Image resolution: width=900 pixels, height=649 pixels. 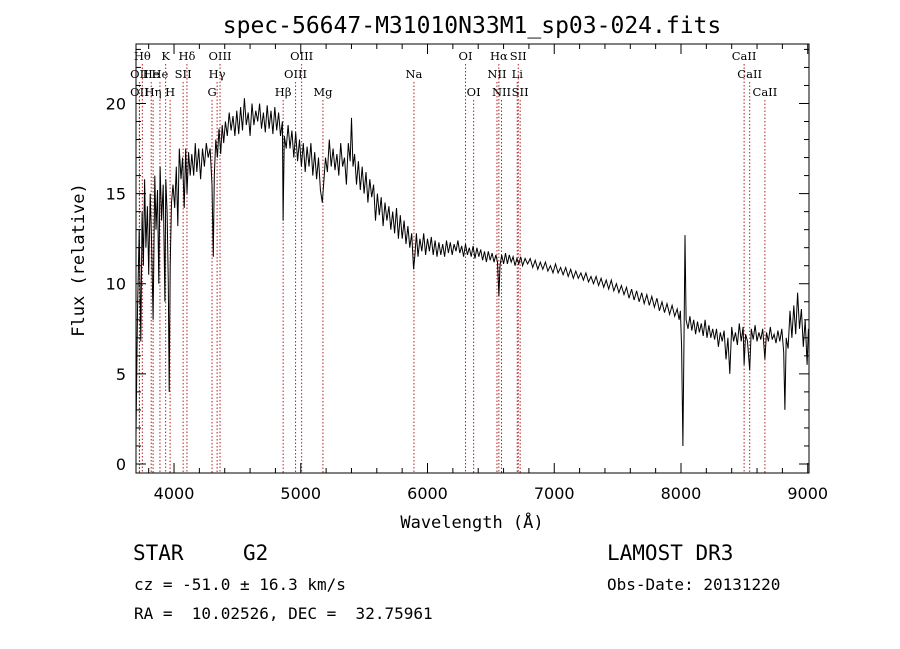 I want to click on y-tick-label: 10, so click(x=116, y=284).